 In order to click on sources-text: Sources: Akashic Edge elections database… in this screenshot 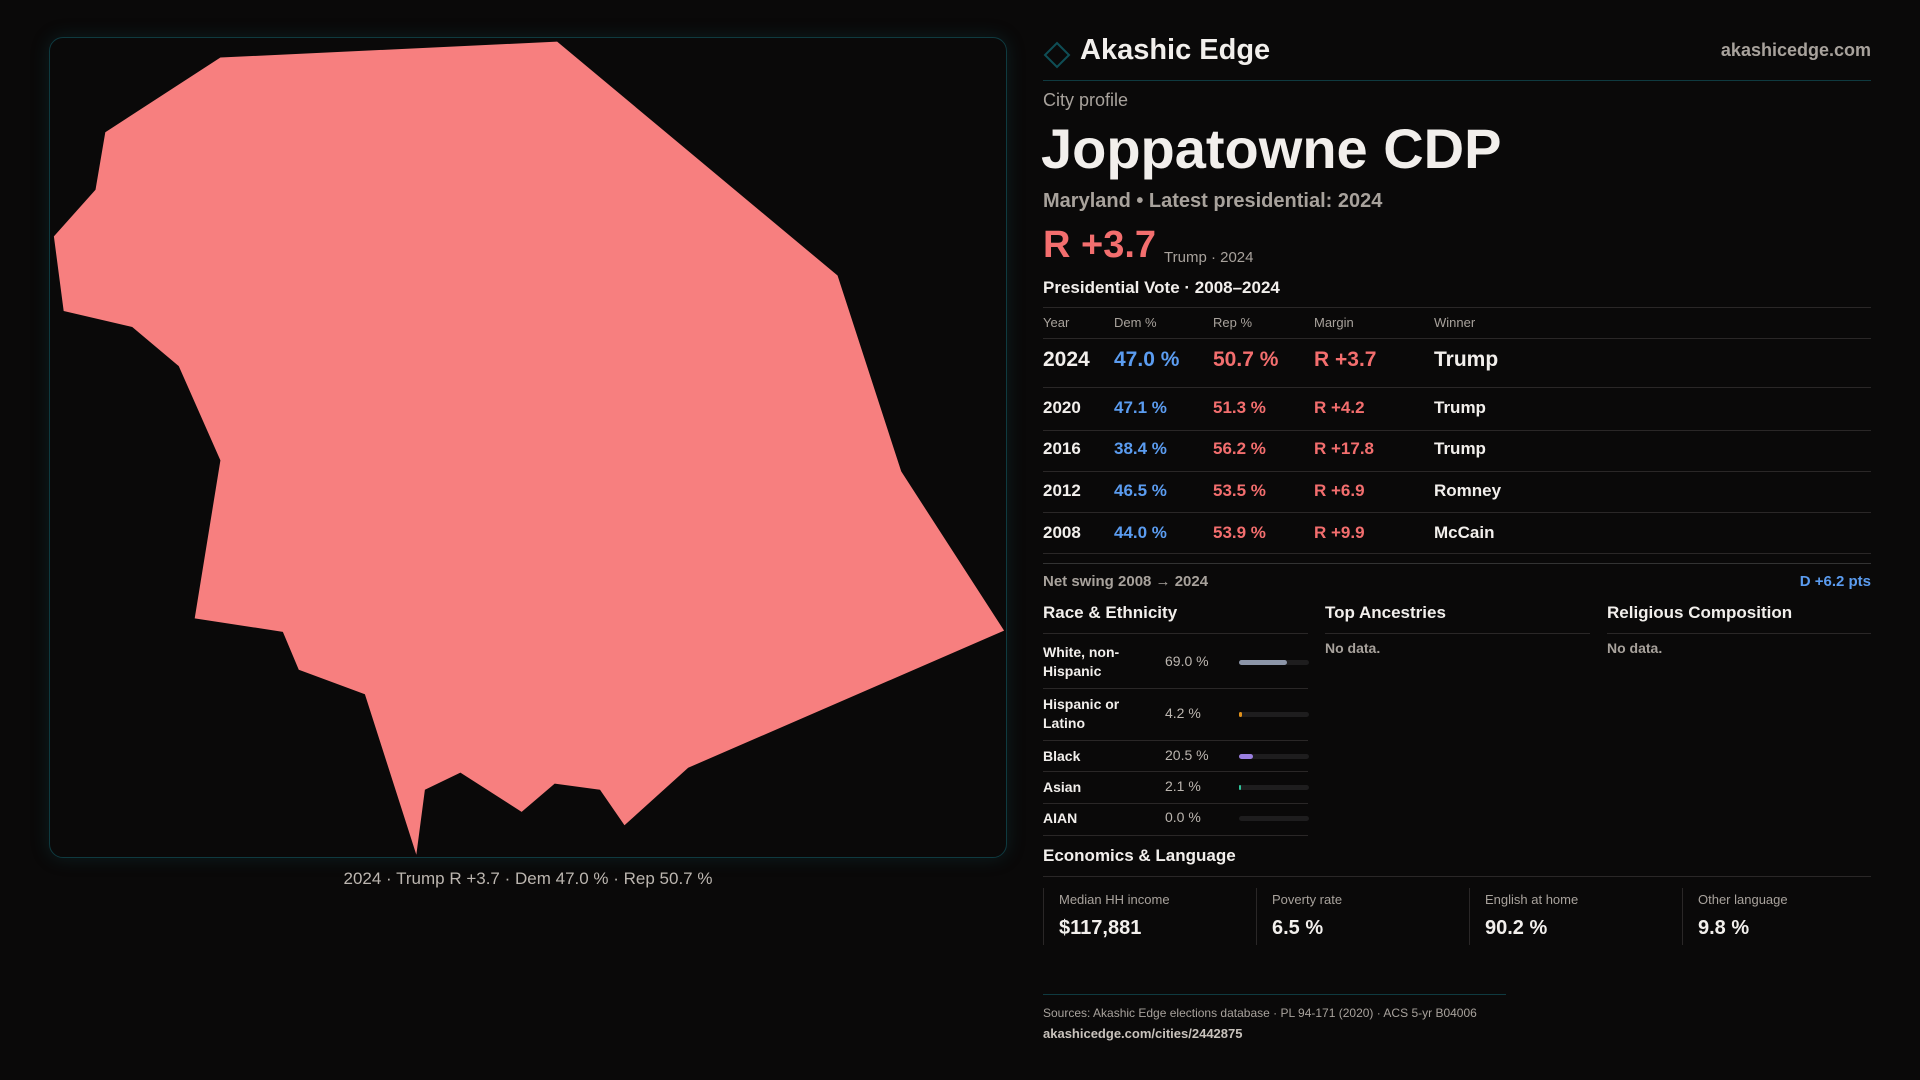, I will do `click(1260, 1013)`.